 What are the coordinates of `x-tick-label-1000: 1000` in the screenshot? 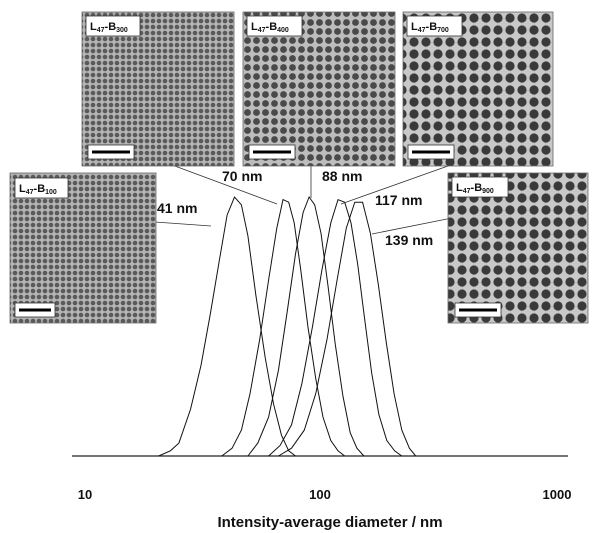 It's located at (557, 494).